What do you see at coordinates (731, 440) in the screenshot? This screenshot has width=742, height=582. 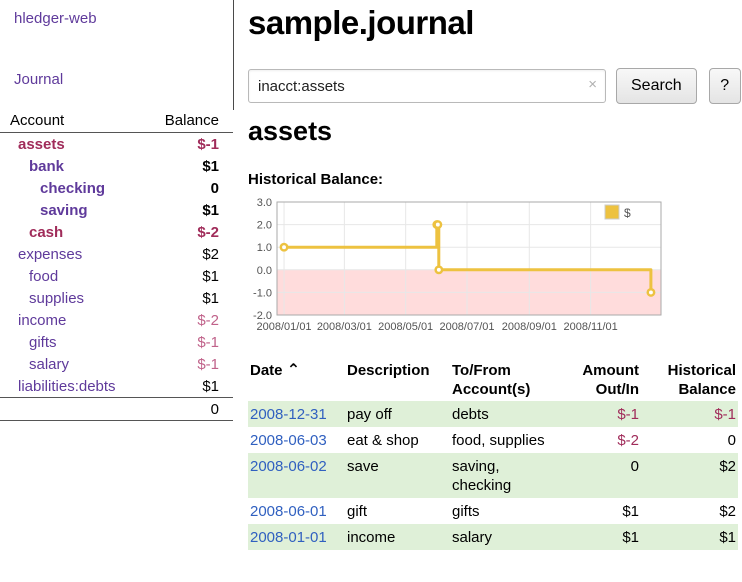 I see `transaction-balance: 0` at bounding box center [731, 440].